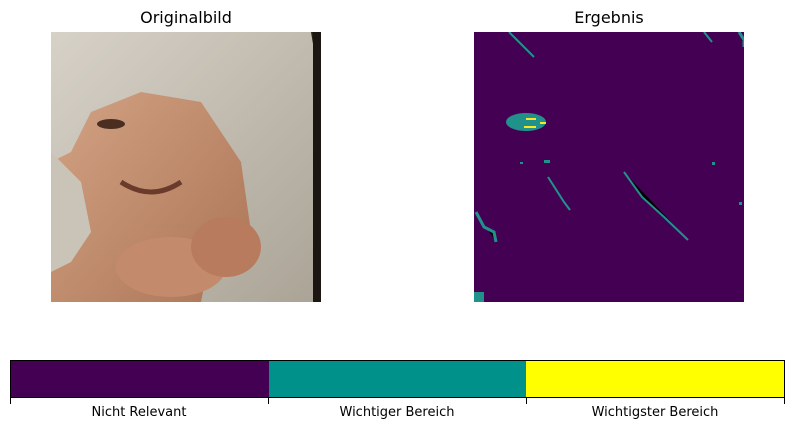 The height and width of the screenshot is (432, 794). I want to click on colorbar, so click(397, 379).